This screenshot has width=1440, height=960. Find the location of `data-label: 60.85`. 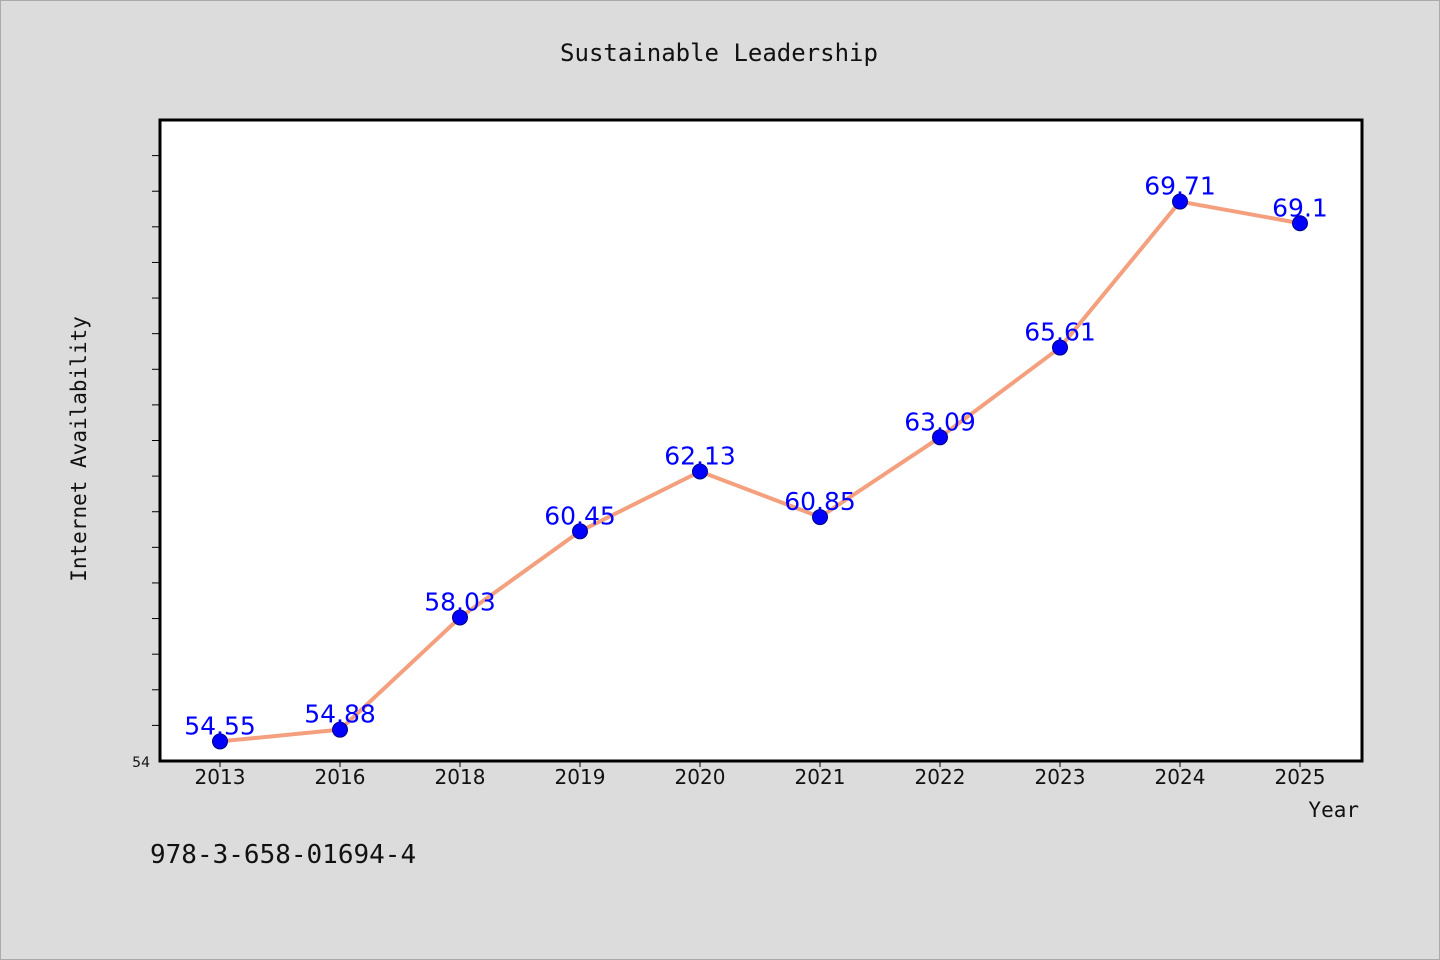

data-label: 60.85 is located at coordinates (820, 501).